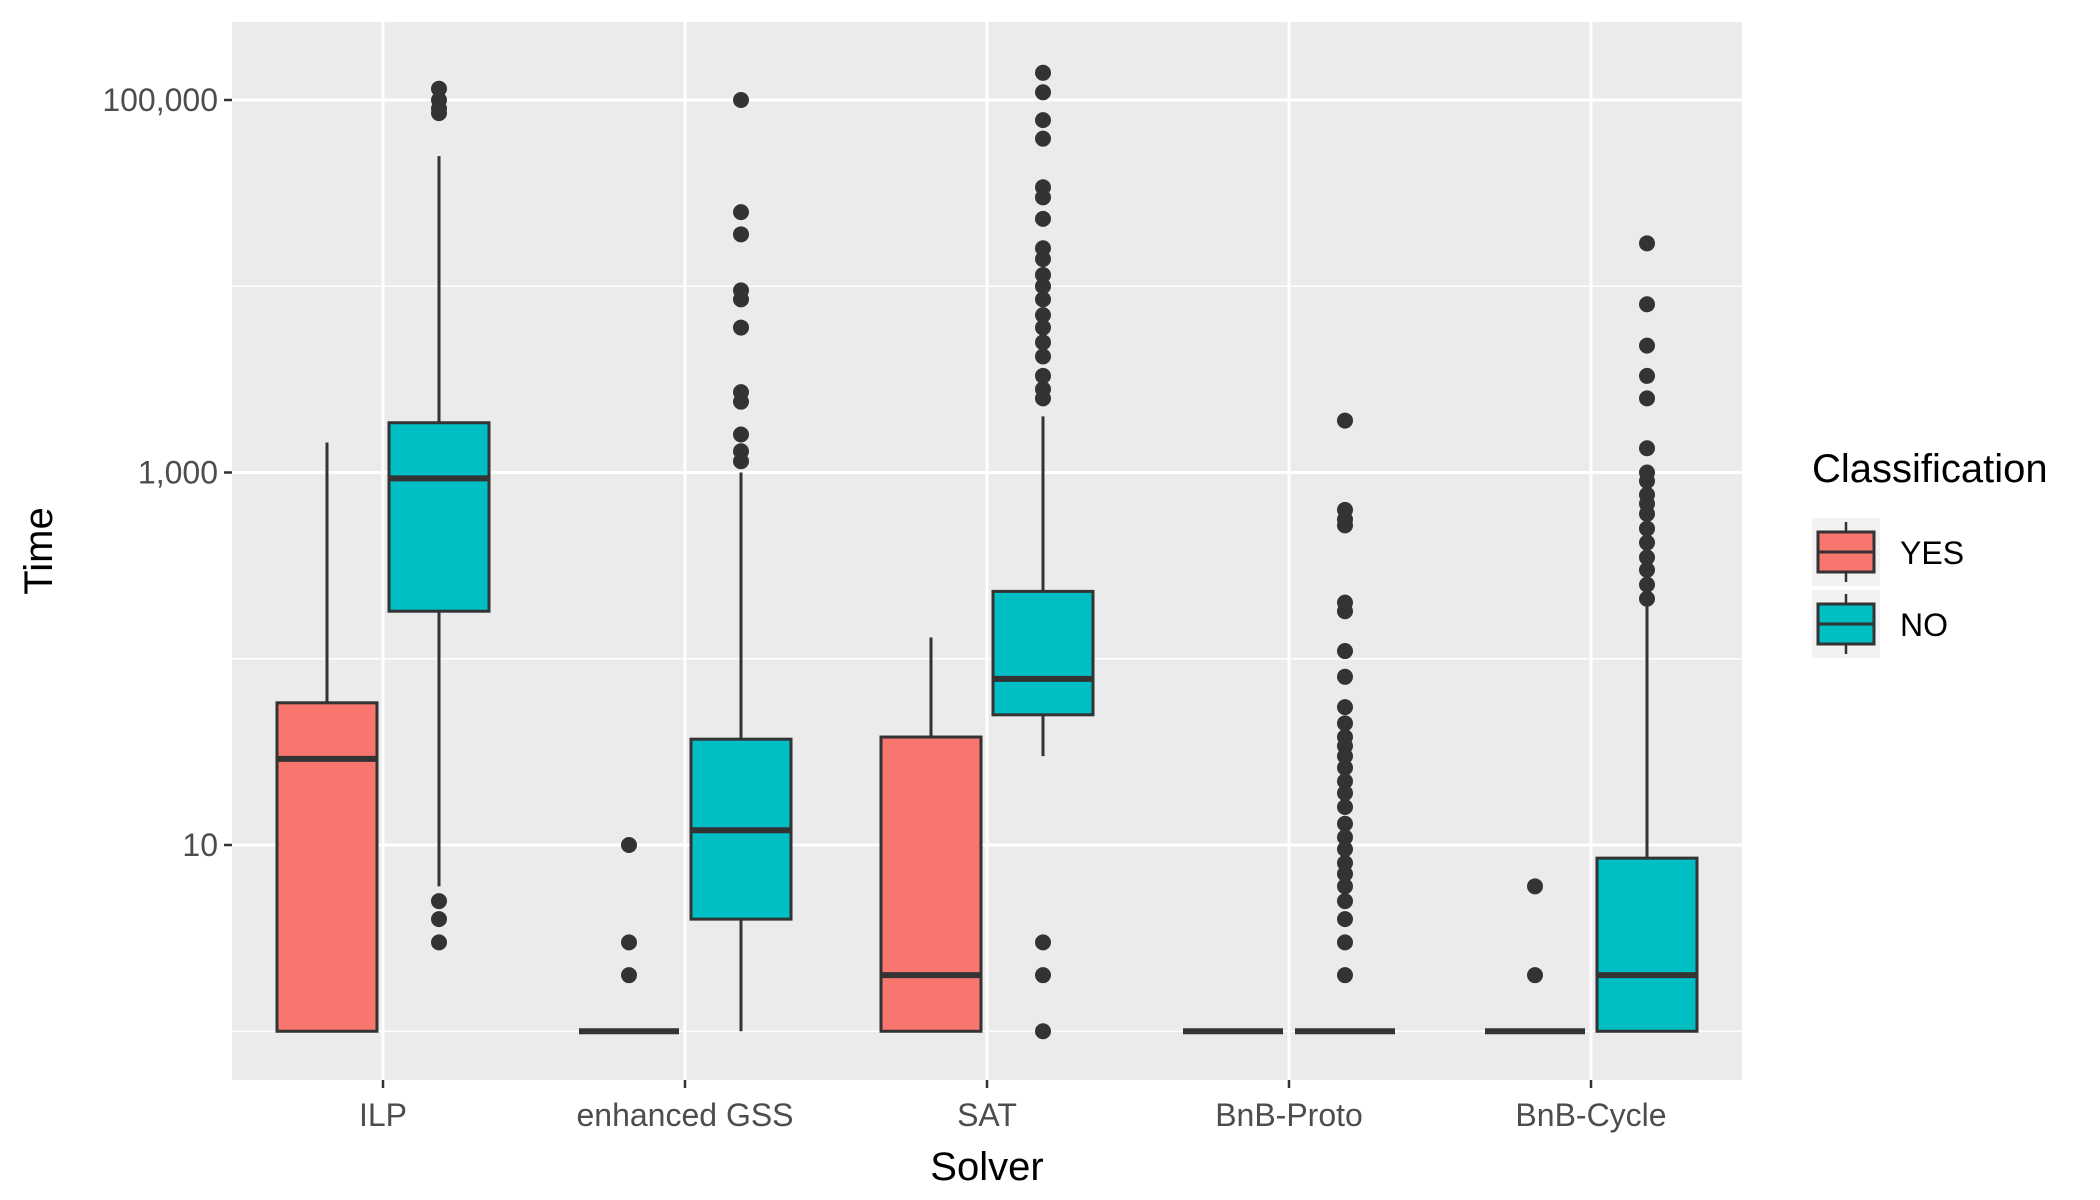 The image size is (2100, 1200). What do you see at coordinates (986, 1167) in the screenshot?
I see `x-axis-title: Solver` at bounding box center [986, 1167].